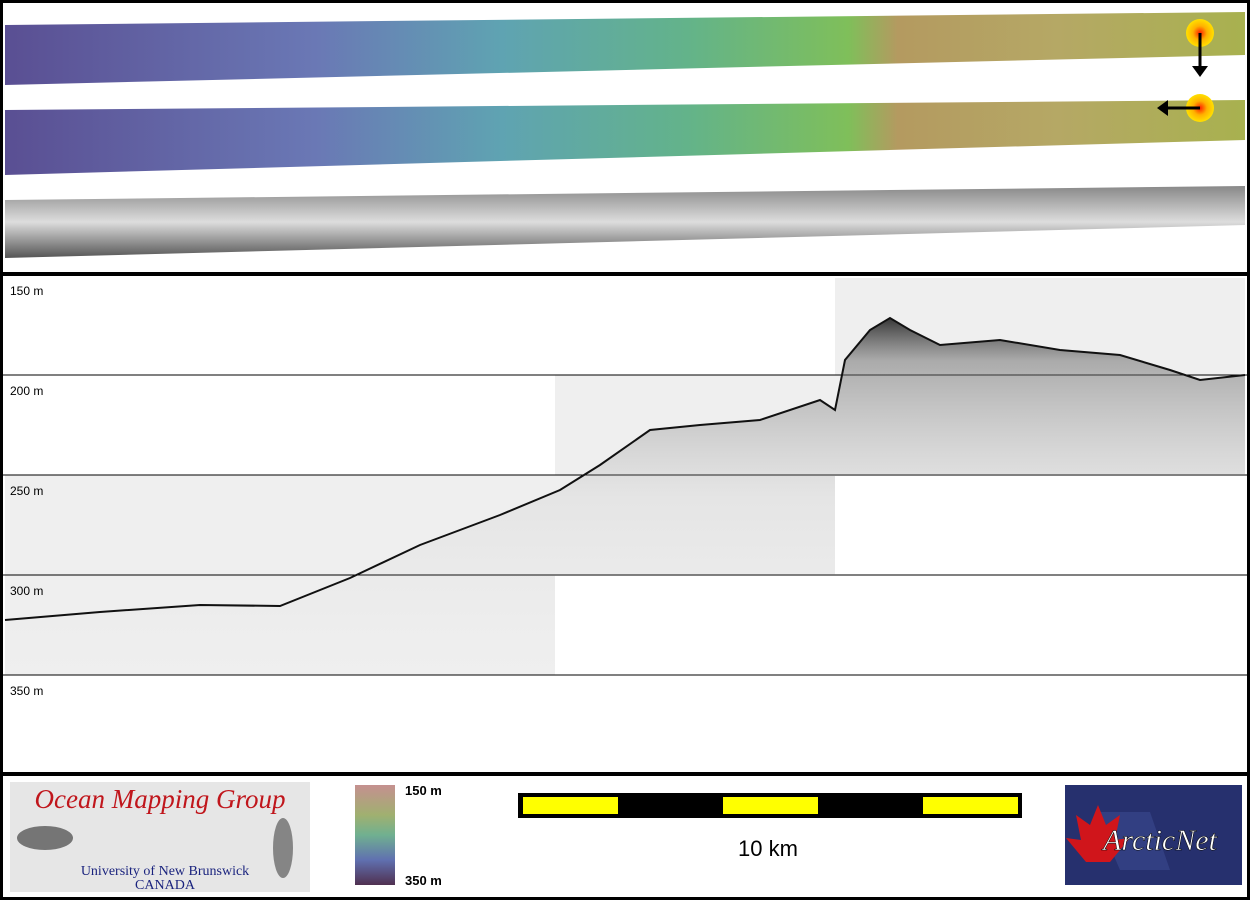 The image size is (1250, 900). Describe the element at coordinates (26, 391) in the screenshot. I see `depth-label: 200 m` at that location.